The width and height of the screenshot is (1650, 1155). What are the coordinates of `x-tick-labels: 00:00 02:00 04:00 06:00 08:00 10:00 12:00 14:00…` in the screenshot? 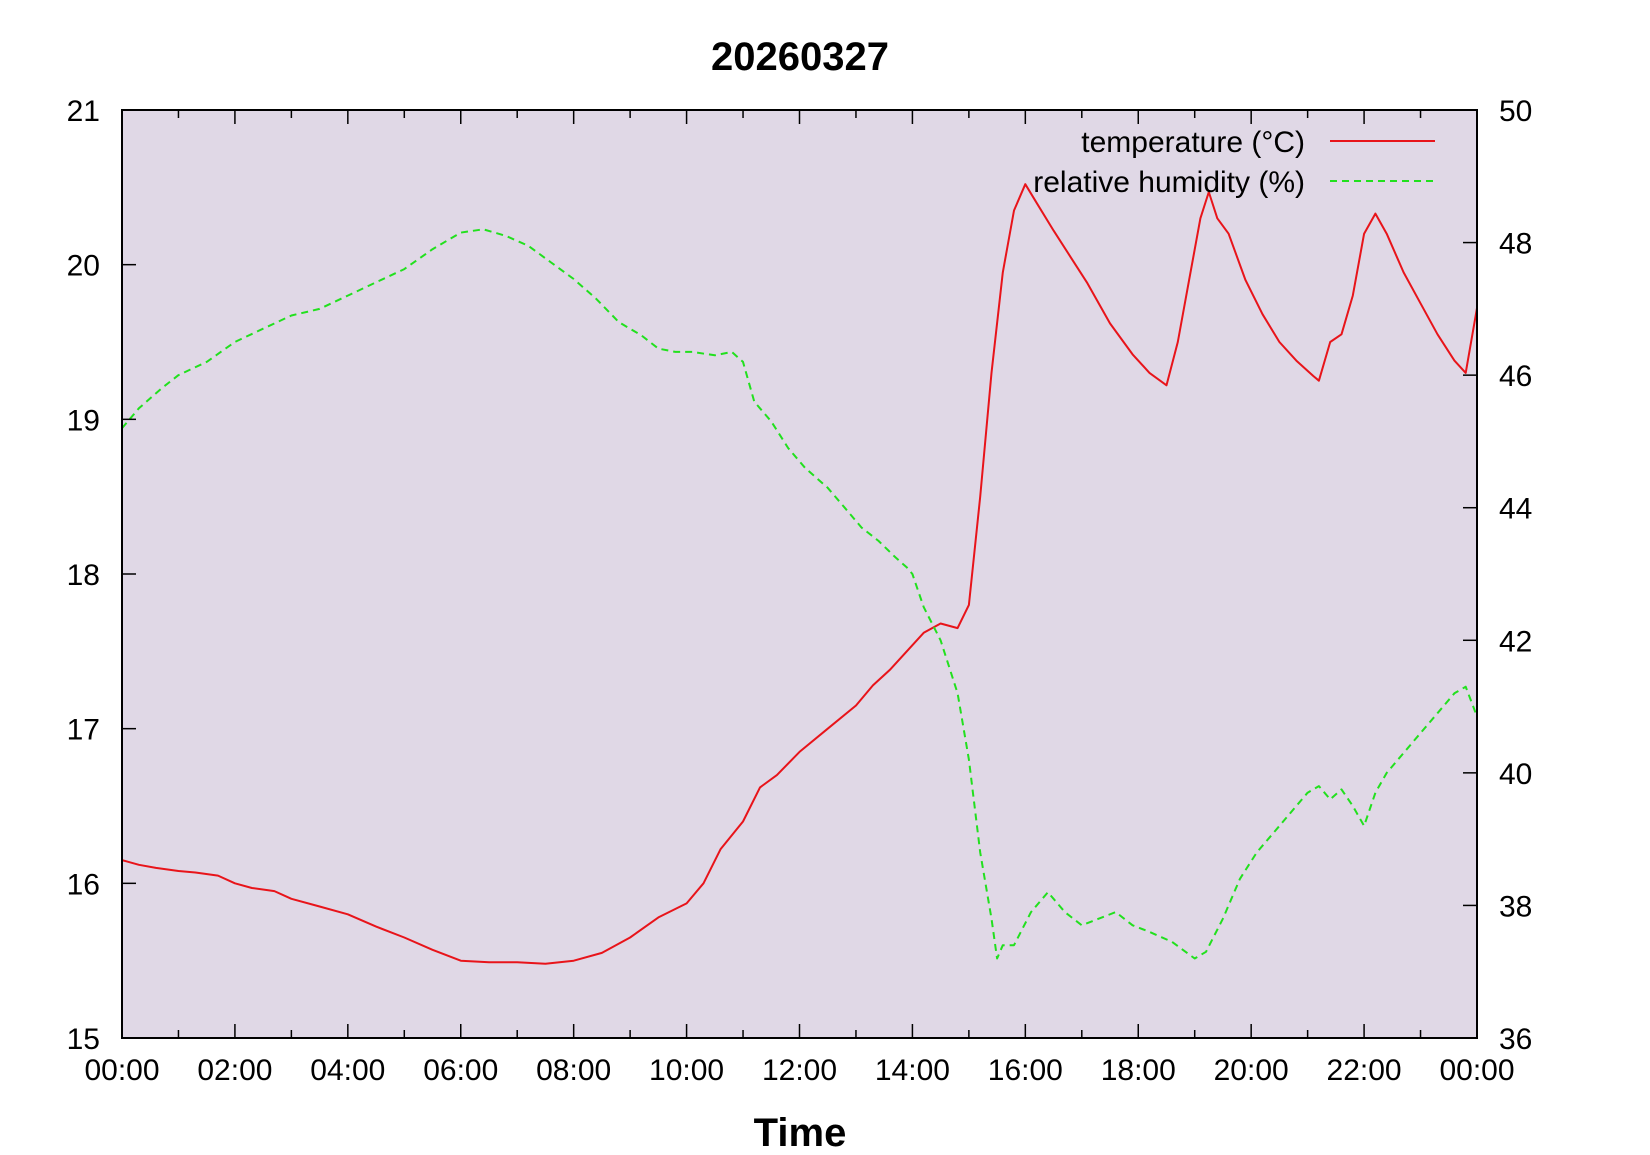 It's located at (799, 1070).